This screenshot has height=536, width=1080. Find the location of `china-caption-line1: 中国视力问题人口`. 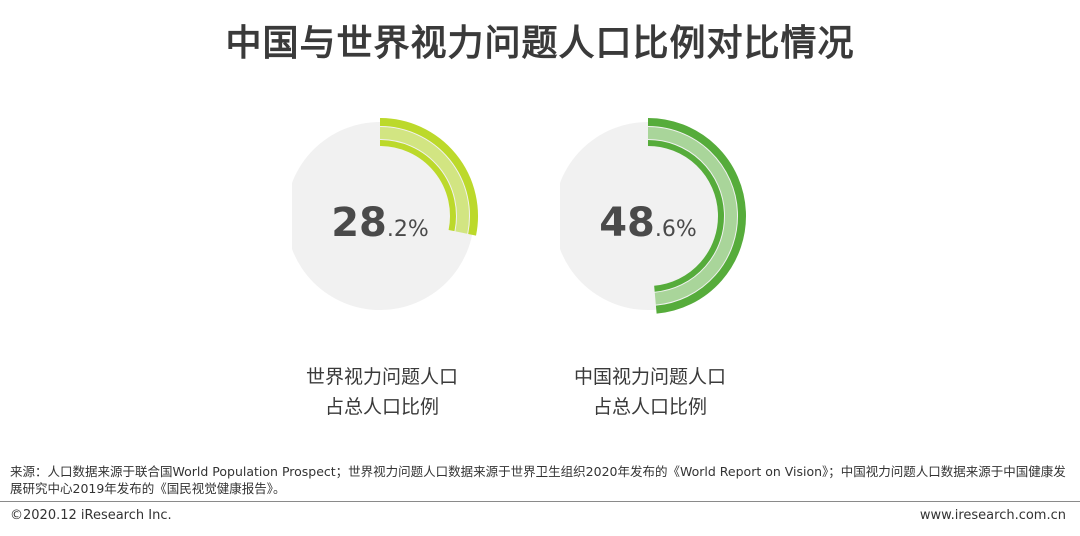

china-caption-line1: 中国视力问题人口 is located at coordinates (649, 377).